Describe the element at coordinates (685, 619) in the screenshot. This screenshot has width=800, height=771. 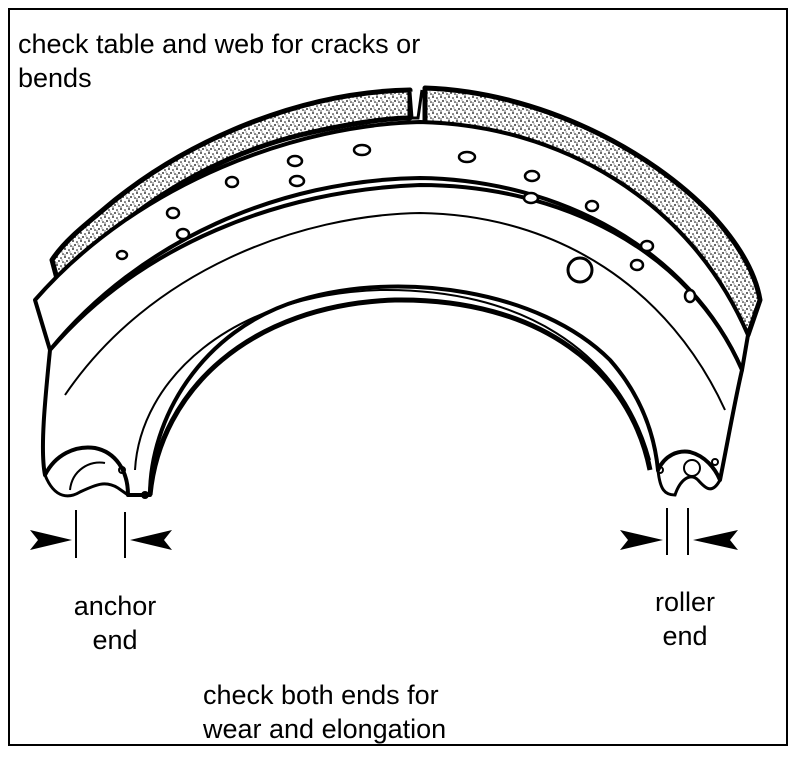
I see `roller-end-label: roller end` at that location.